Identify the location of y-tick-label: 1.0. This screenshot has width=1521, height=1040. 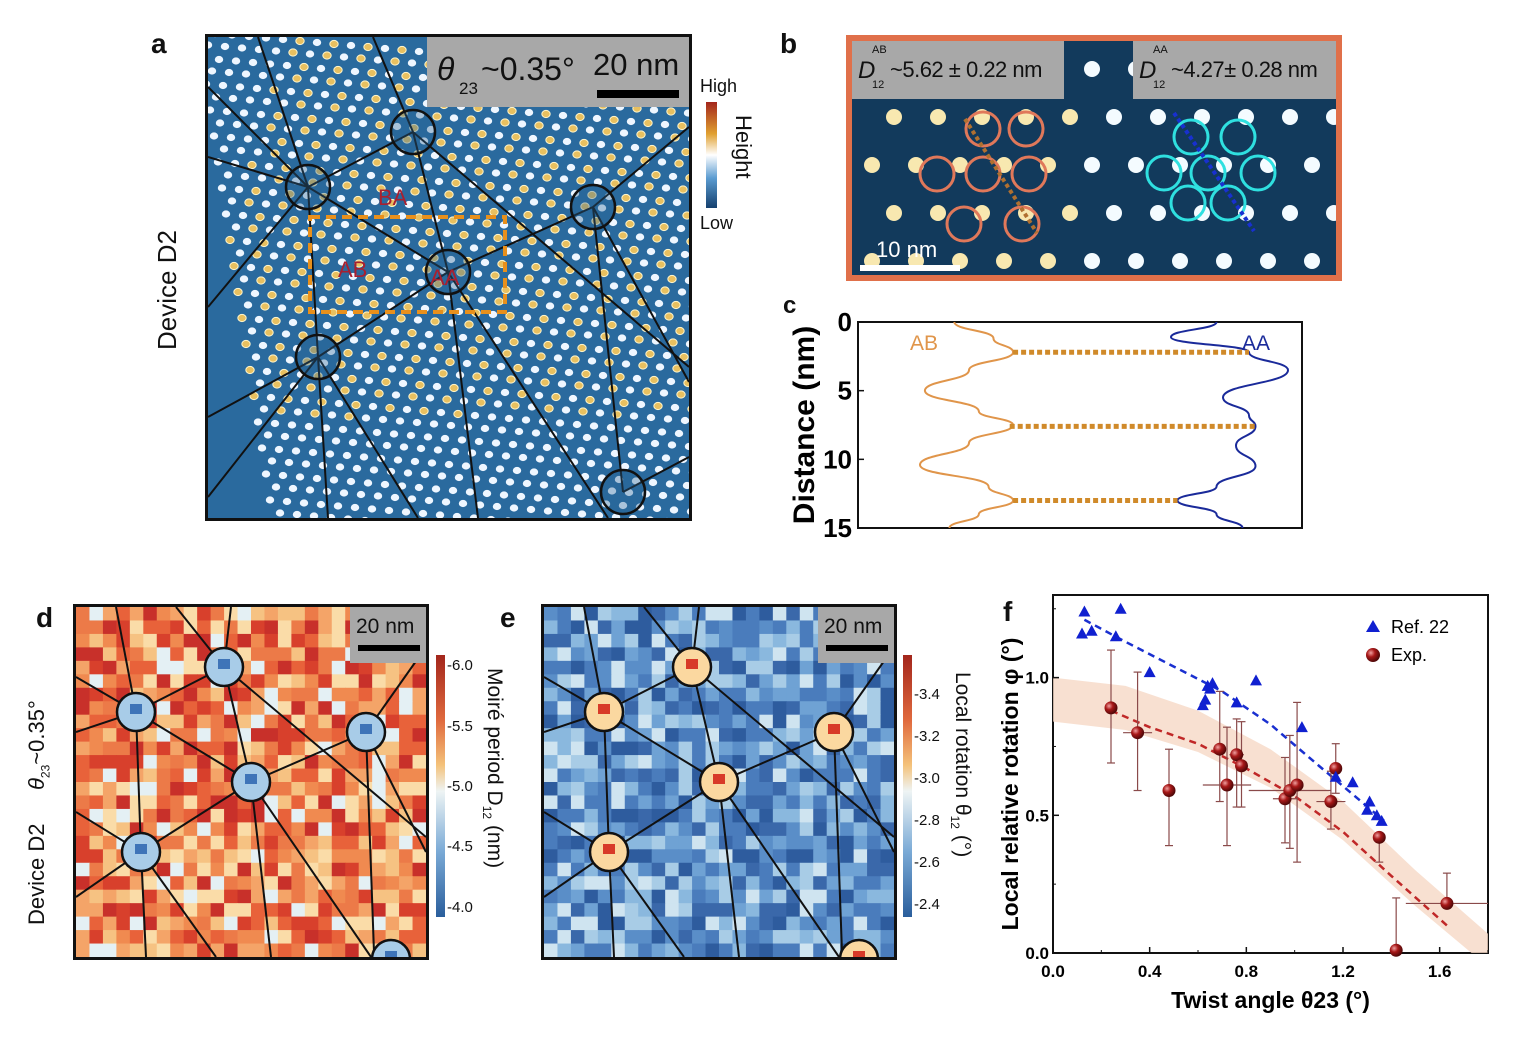
(1037, 678).